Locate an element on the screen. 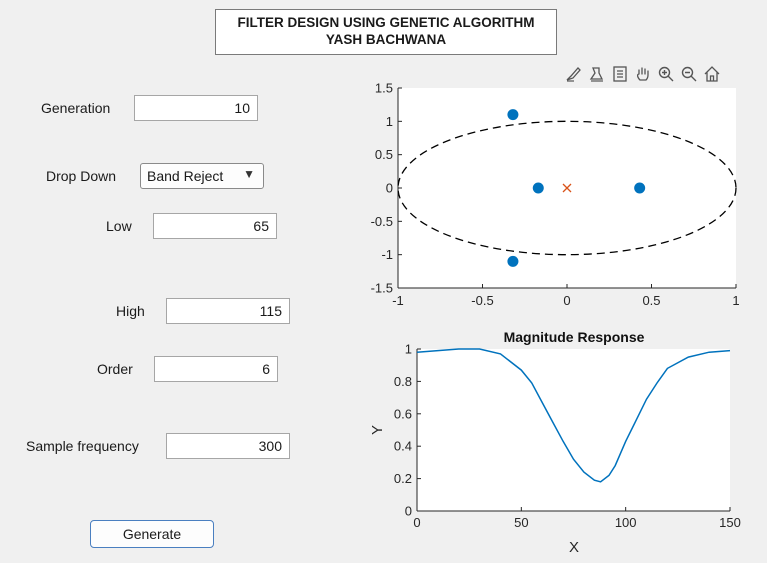 The height and width of the screenshot is (563, 767). axes-toolbar is located at coordinates (643, 74).